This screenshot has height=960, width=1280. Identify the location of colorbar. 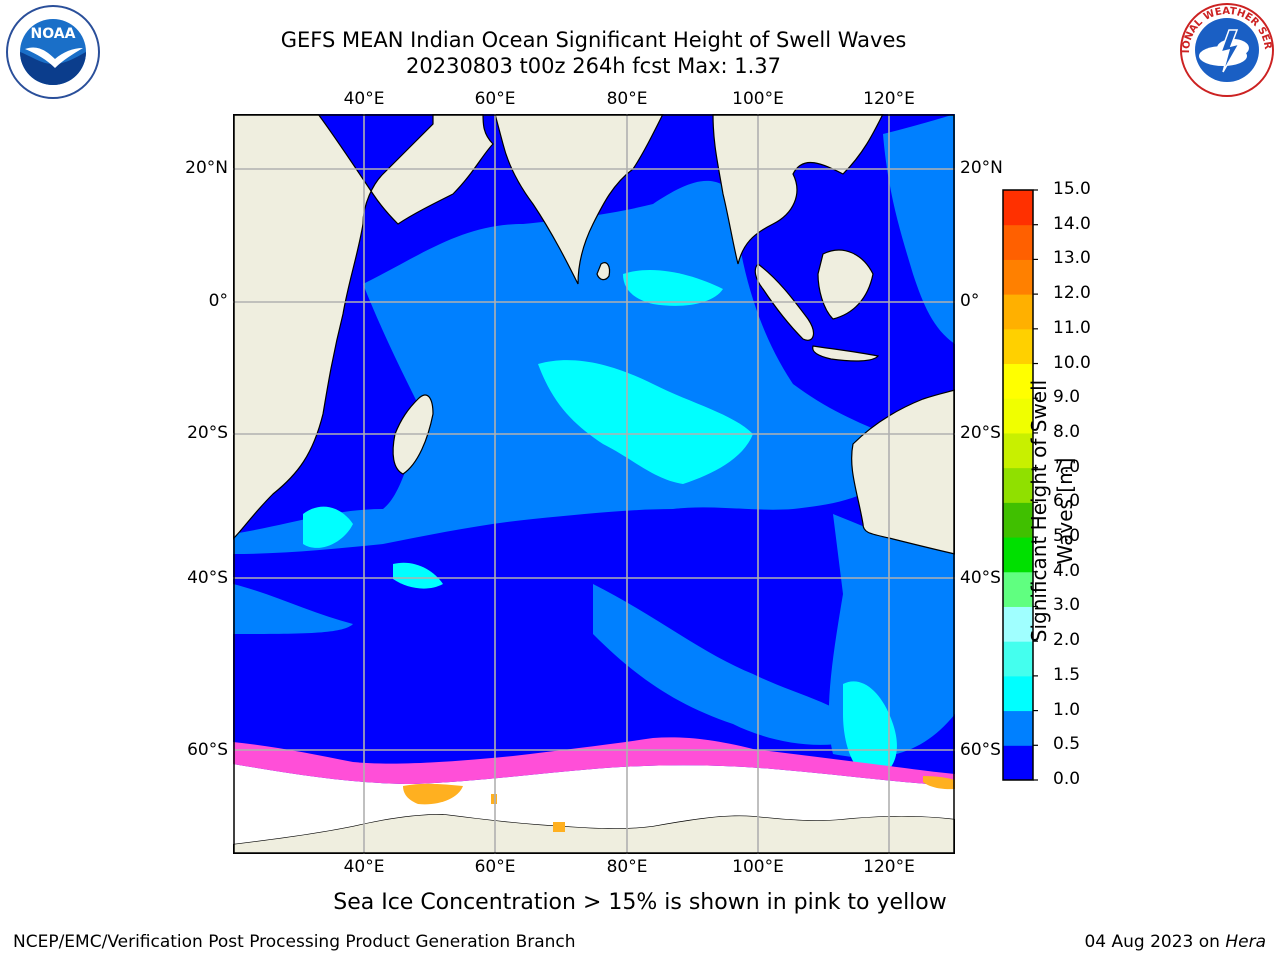
(1020, 485).